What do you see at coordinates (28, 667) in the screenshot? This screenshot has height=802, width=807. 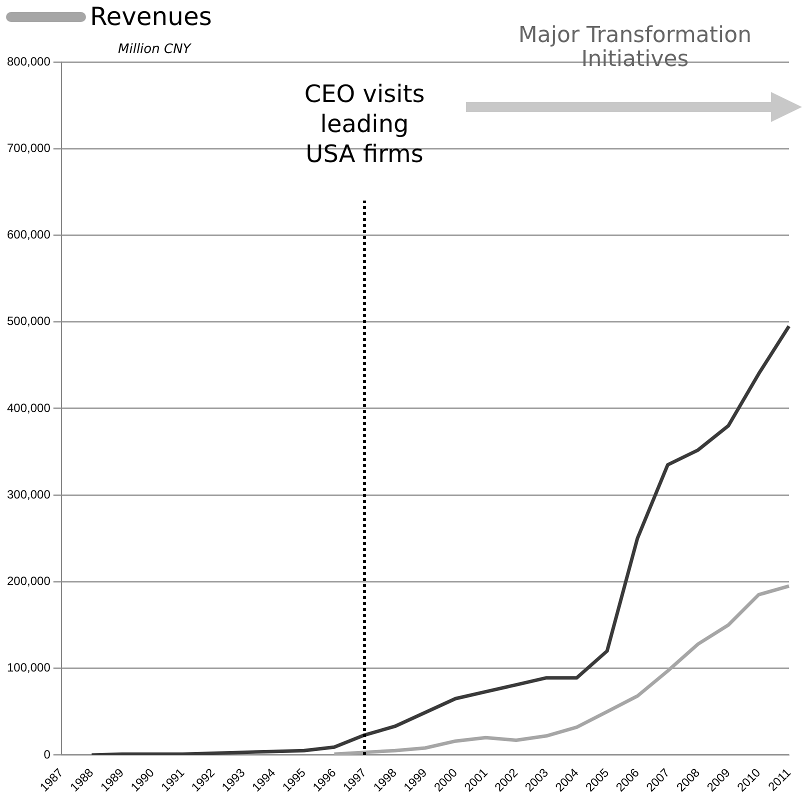 I see `y-tick-label: 100,000` at bounding box center [28, 667].